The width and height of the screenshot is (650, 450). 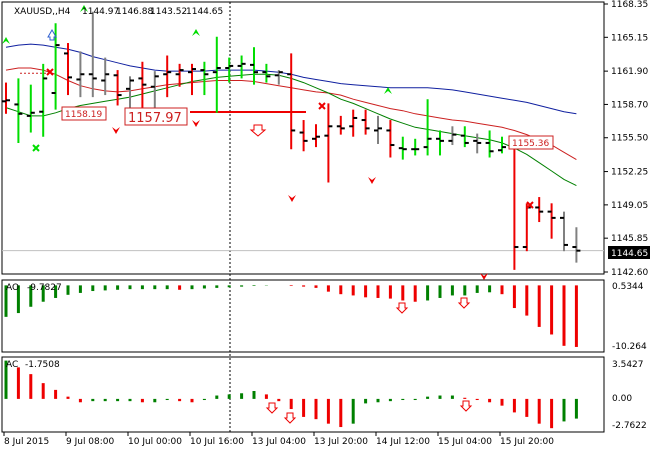 I want to click on y-tick-label: 1168.35, so click(x=629, y=5).